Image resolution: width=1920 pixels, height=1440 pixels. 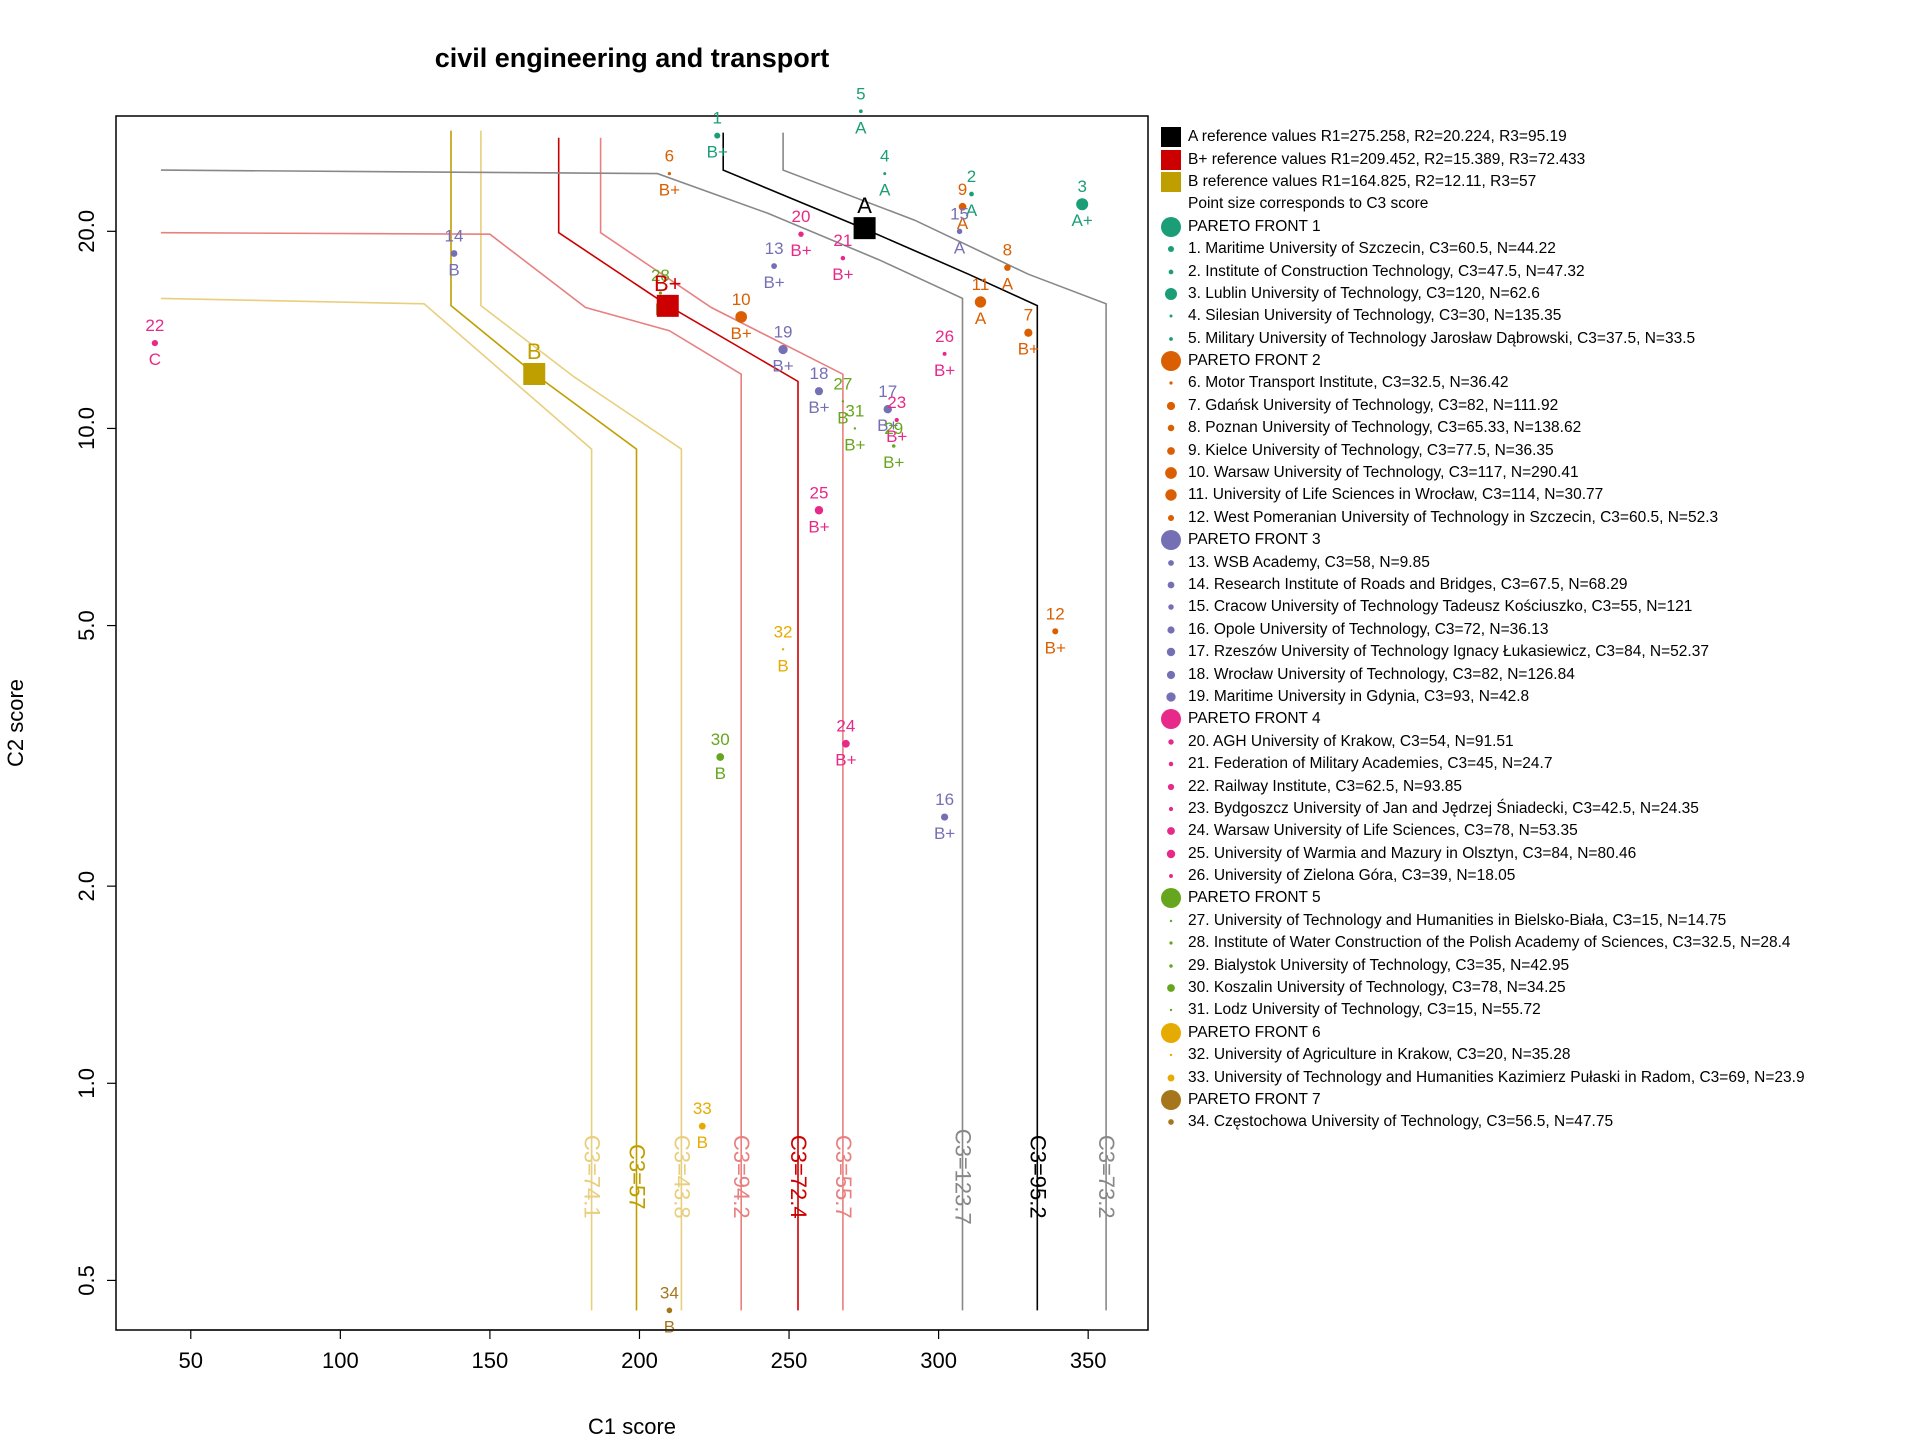 I want to click on point-id-label: 14, so click(x=454, y=235).